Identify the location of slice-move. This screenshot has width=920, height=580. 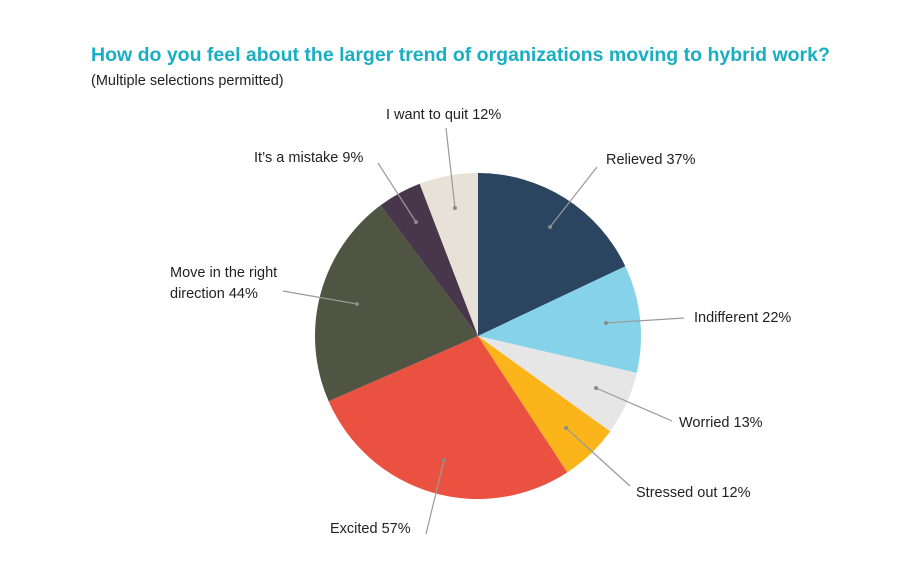
(396, 303).